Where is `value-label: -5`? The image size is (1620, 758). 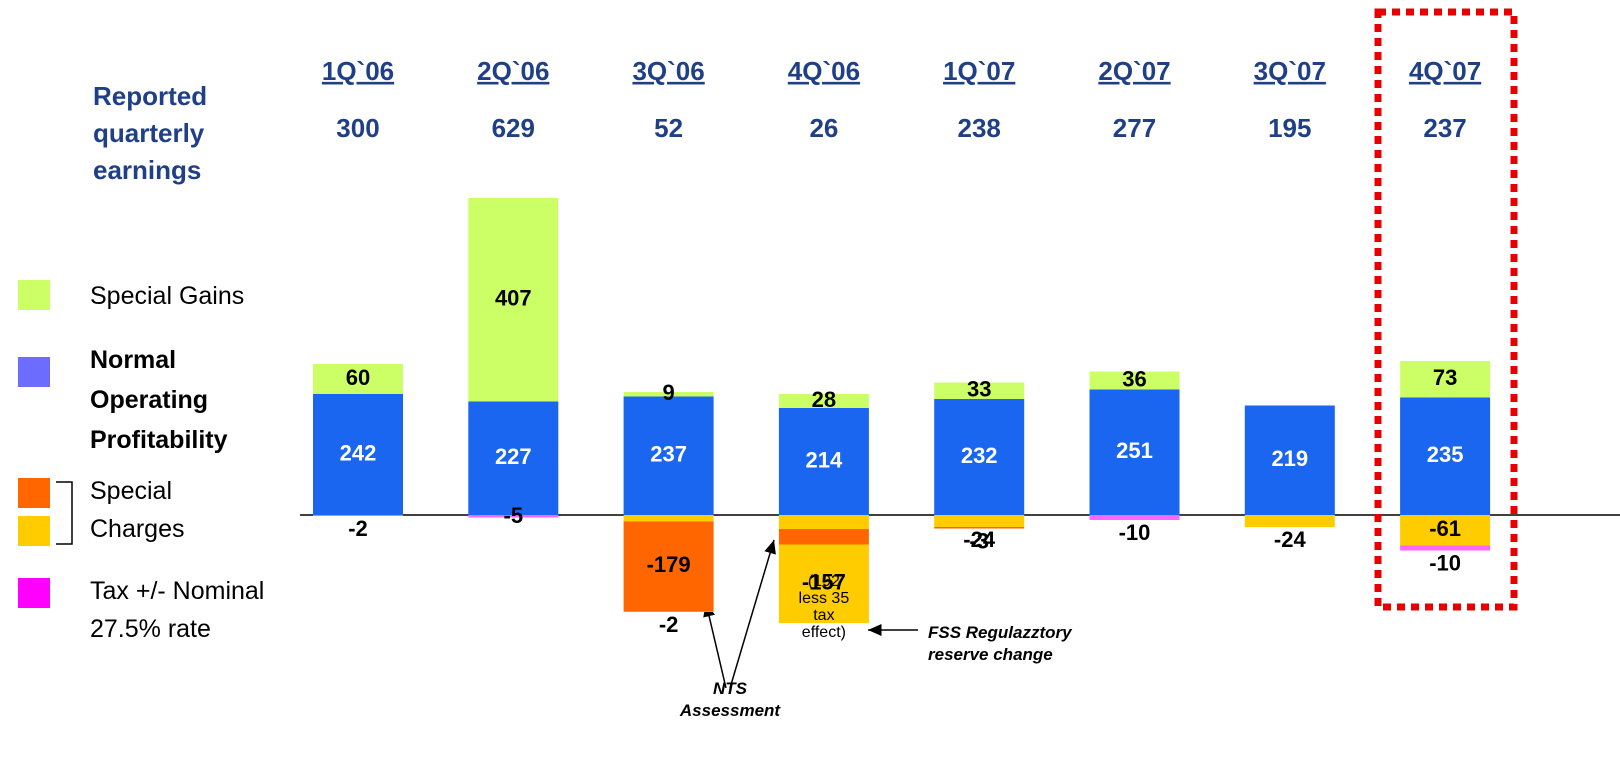 value-label: -5 is located at coordinates (514, 515).